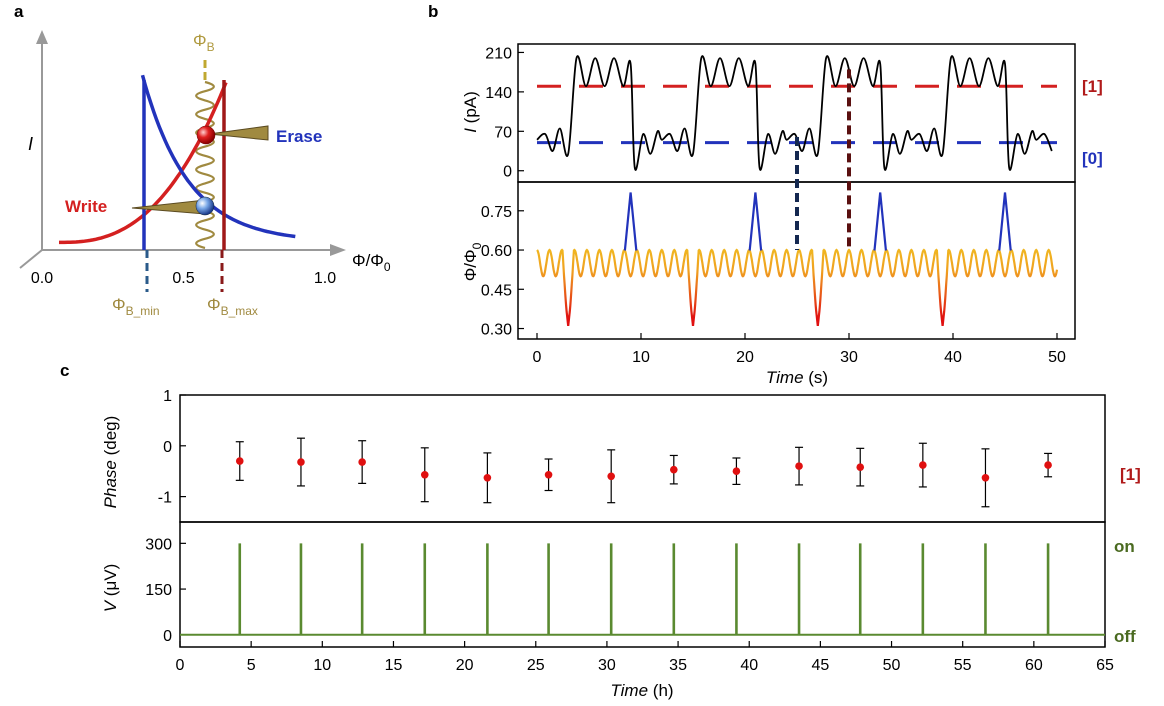  I want to click on panel-b-top-y-tick-label: 0, so click(507, 172).